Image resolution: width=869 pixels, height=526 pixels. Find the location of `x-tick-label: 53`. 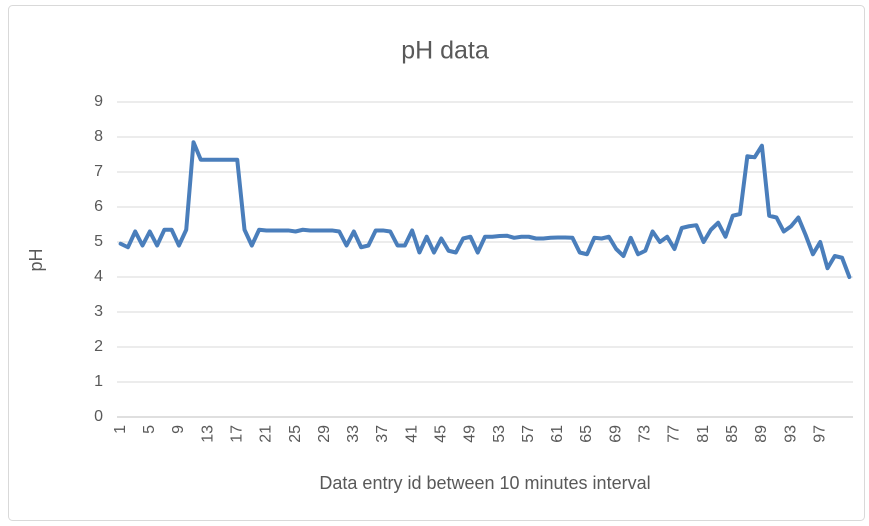

x-tick-label: 53 is located at coordinates (499, 434).